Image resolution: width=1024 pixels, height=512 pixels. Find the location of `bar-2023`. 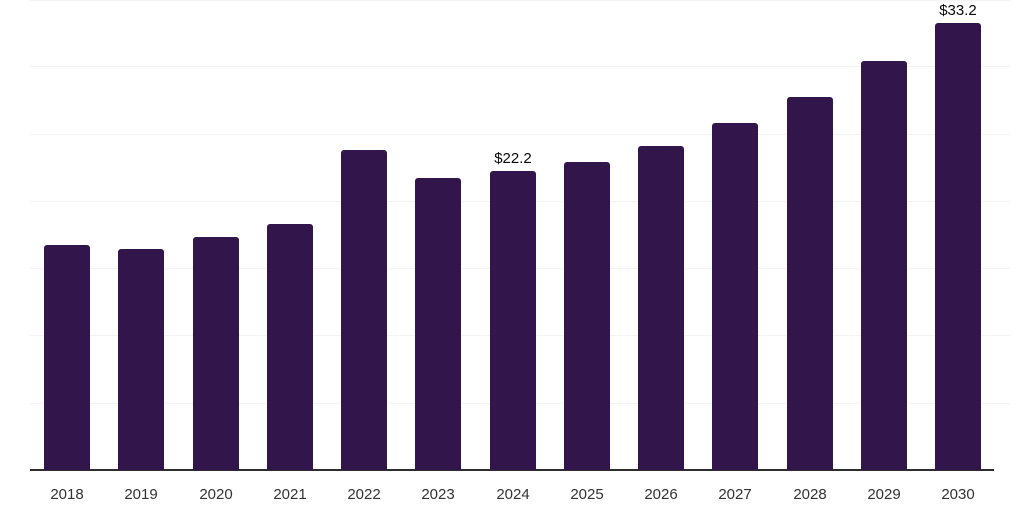

bar-2023 is located at coordinates (438, 324).